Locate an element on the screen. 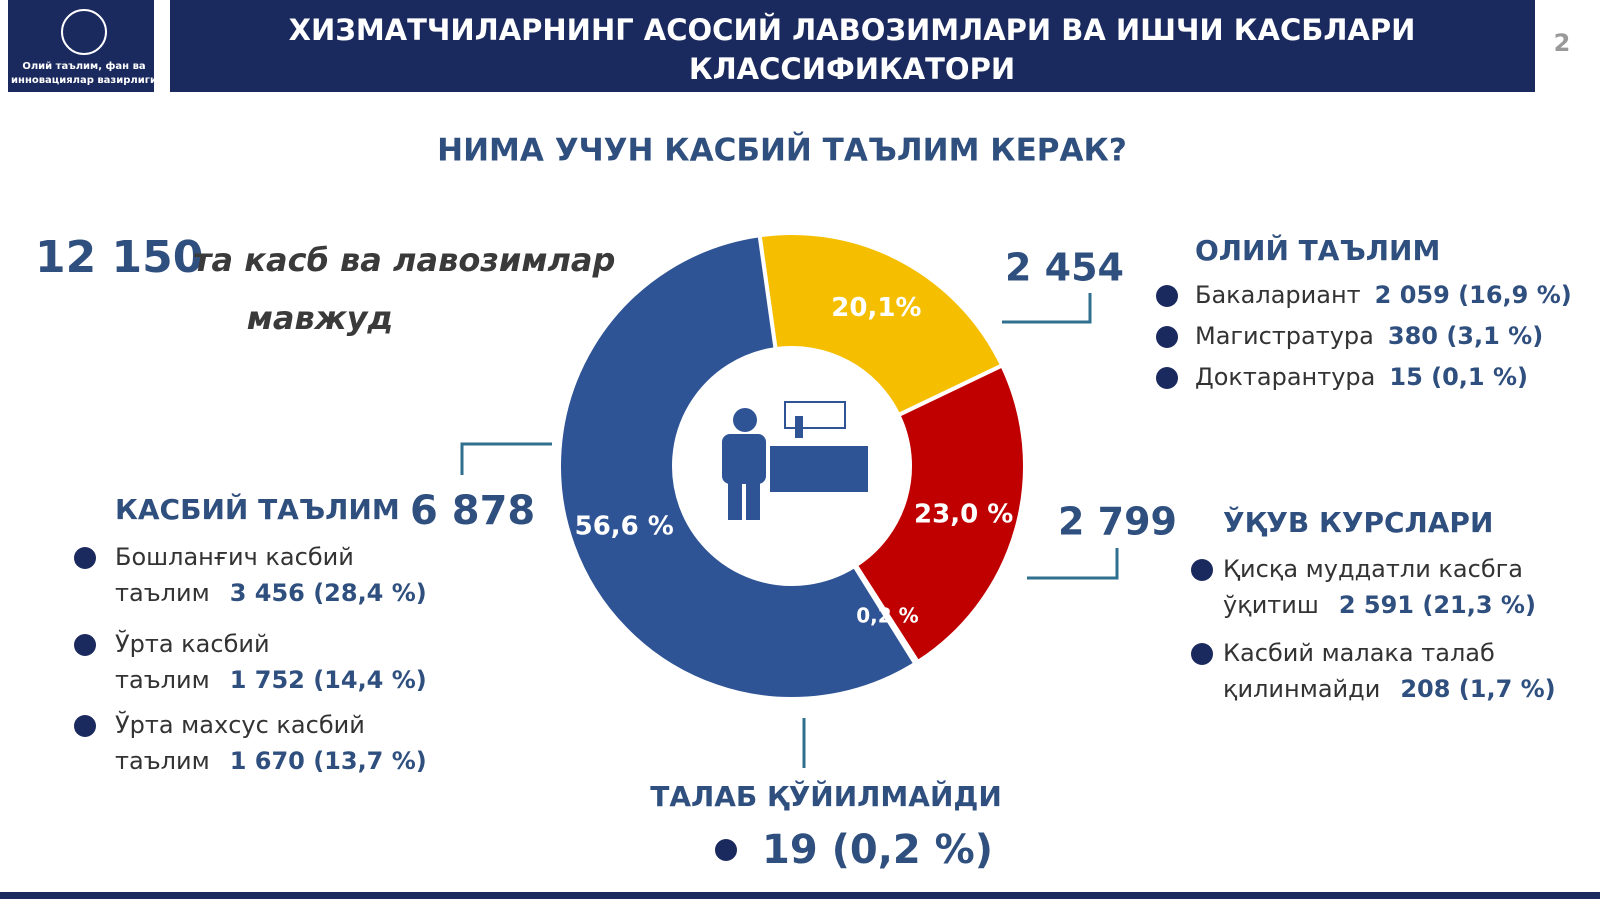  subtitle: НИМА УЧУН КАСБИЙ ТАЪЛИМ КЕРАК? is located at coordinates (782, 151).